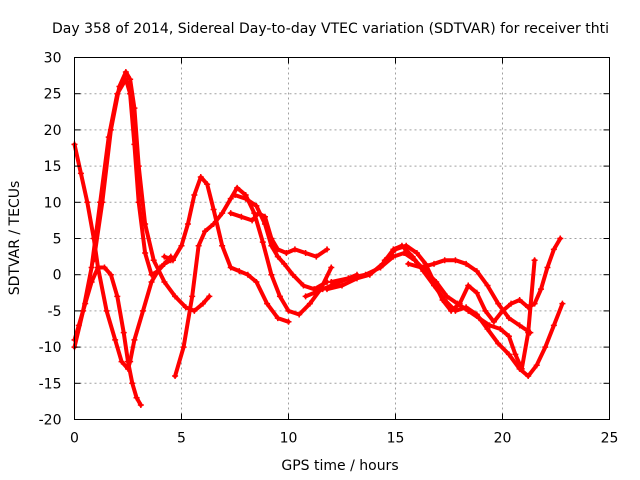 The height and width of the screenshot is (480, 640). What do you see at coordinates (57, 276) in the screenshot?
I see `y-tick-label: 0` at bounding box center [57, 276].